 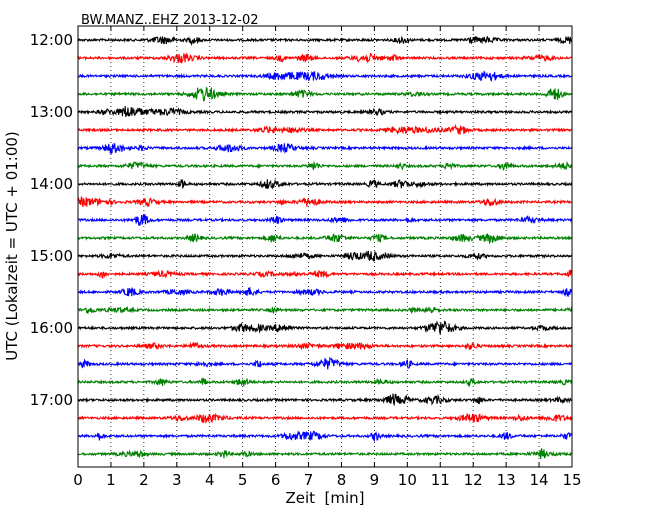 What do you see at coordinates (51, 184) in the screenshot?
I see `y-tick-label: 14:00` at bounding box center [51, 184].